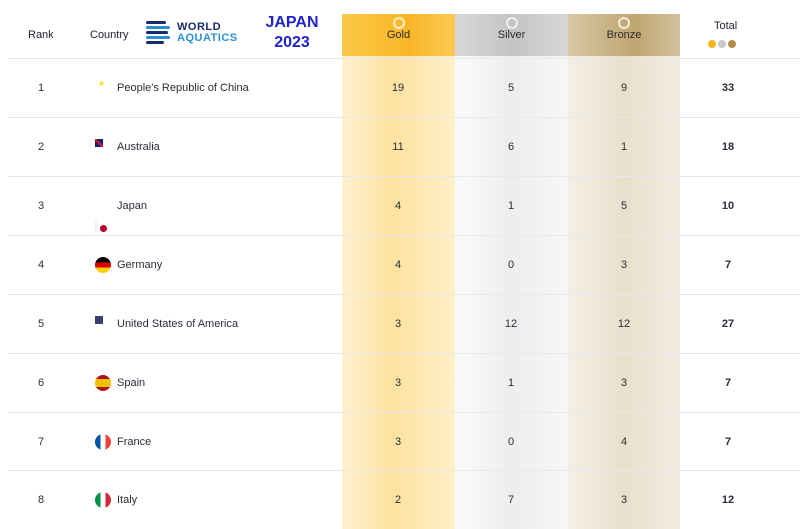 Image resolution: width=800 pixels, height=529 pixels. Describe the element at coordinates (41, 324) in the screenshot. I see `rank-cell: 5` at that location.